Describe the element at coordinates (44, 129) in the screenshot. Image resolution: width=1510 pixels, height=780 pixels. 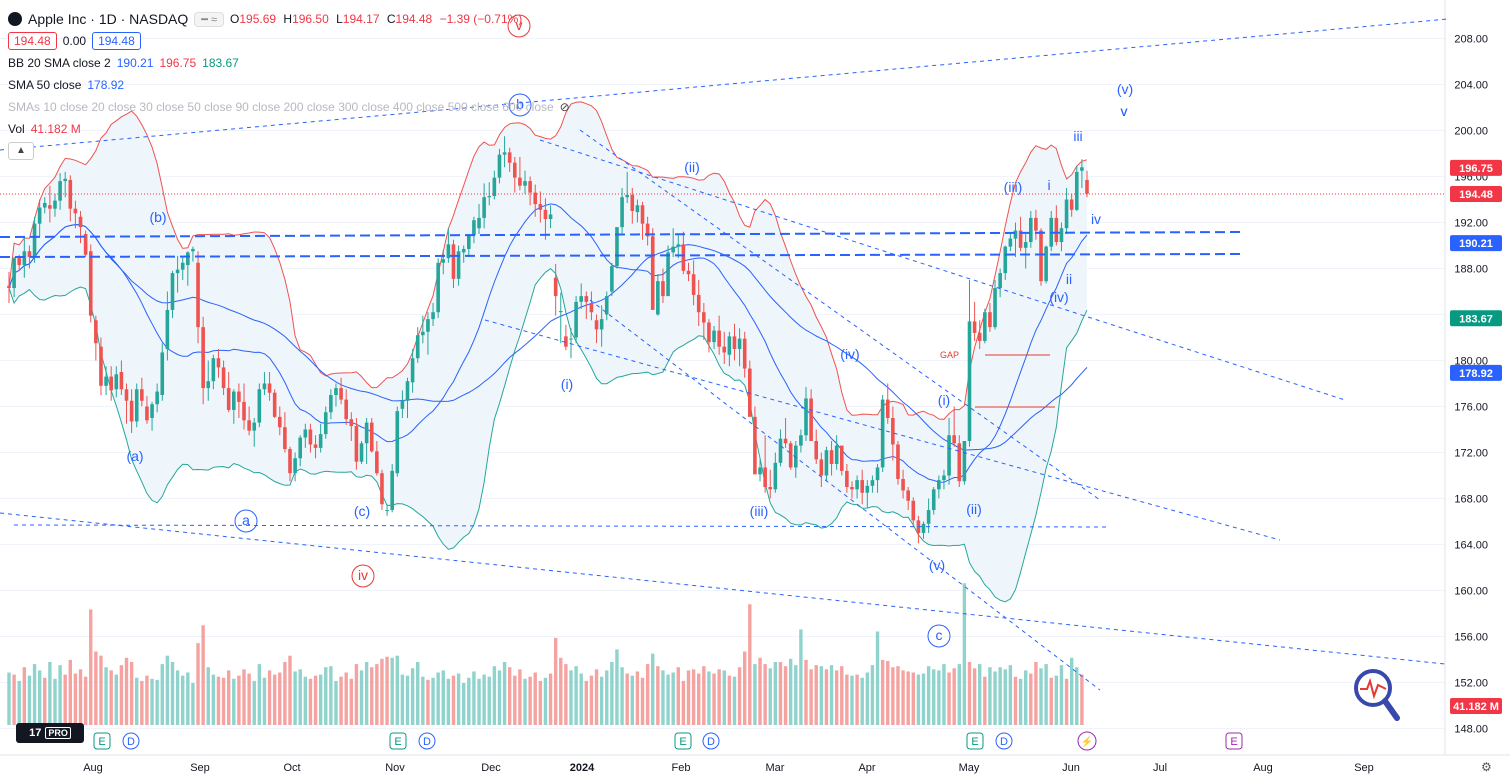
I see `volume-legend: Vol 41.182 M` at that location.